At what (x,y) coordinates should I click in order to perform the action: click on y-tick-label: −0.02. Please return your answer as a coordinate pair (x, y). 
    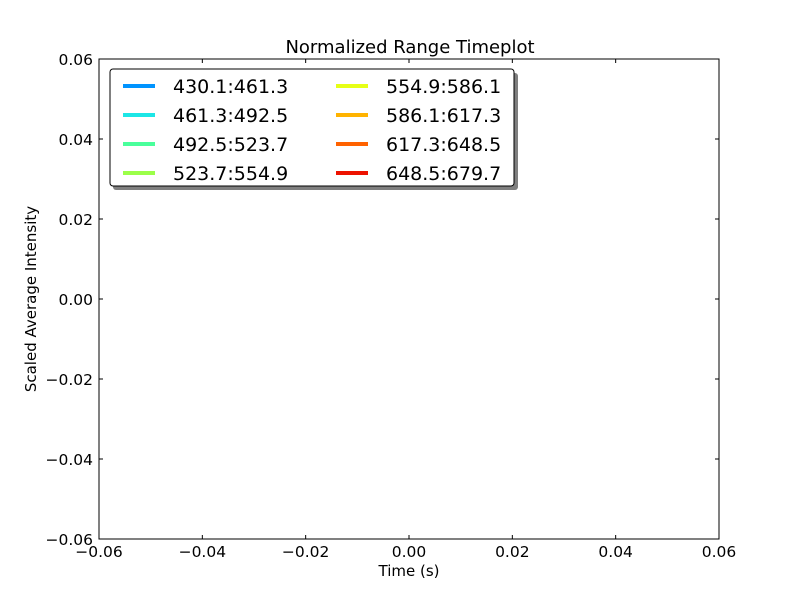
    Looking at the image, I should click on (70, 380).